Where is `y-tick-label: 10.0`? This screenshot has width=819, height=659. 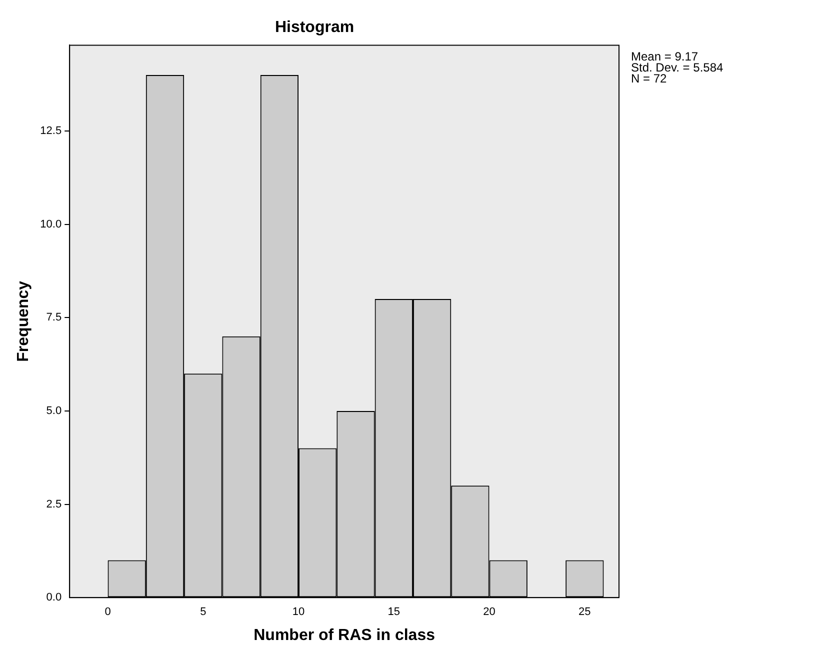 y-tick-label: 10.0 is located at coordinates (51, 224).